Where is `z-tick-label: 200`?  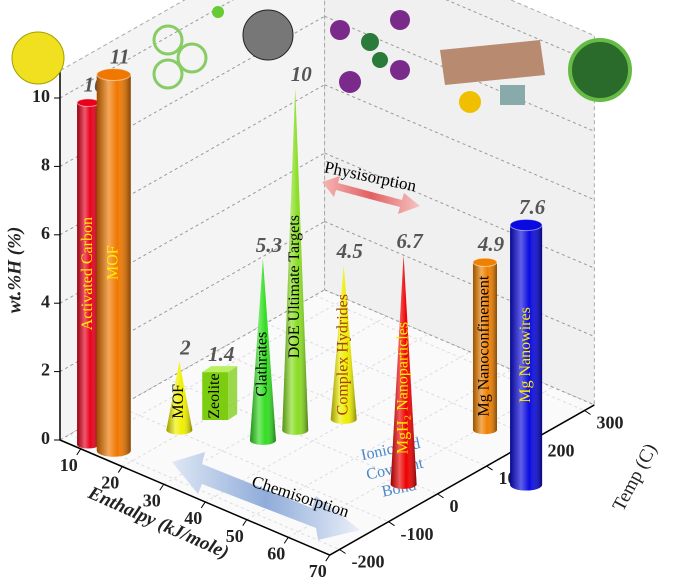
z-tick-label: 200 is located at coordinates (561, 450).